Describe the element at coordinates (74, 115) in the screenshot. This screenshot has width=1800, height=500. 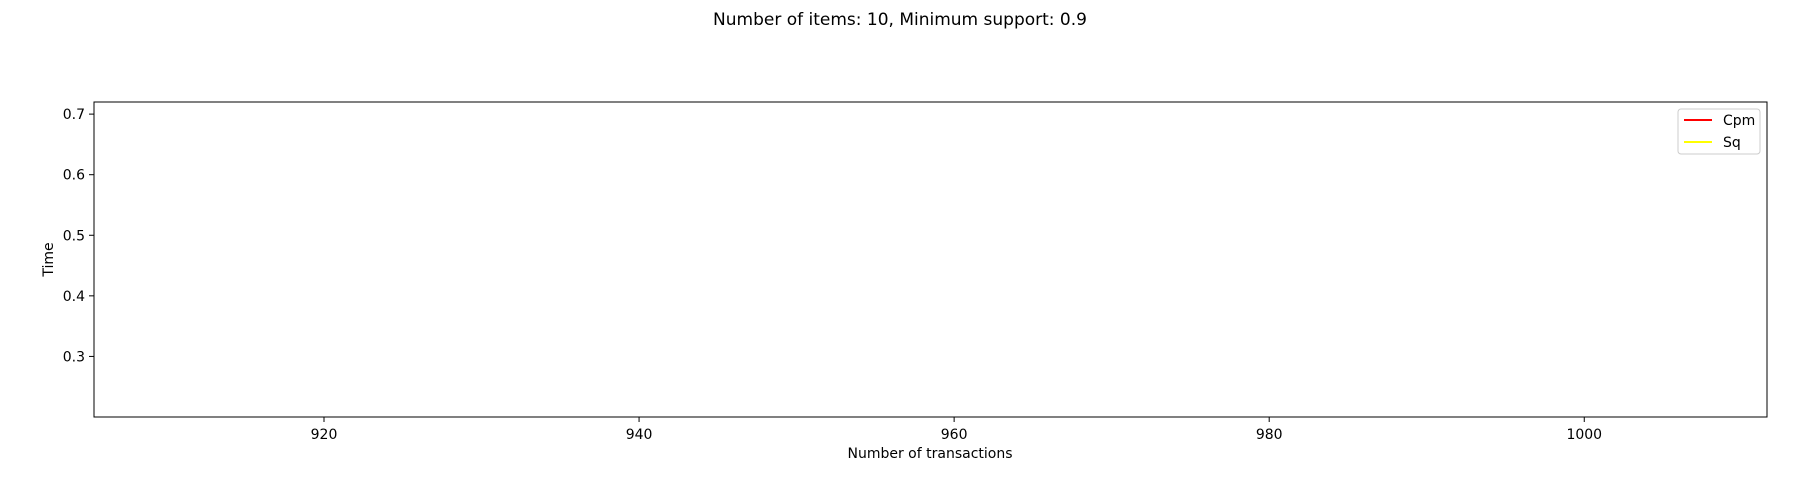
I see `y-tick-label: 0.7` at that location.